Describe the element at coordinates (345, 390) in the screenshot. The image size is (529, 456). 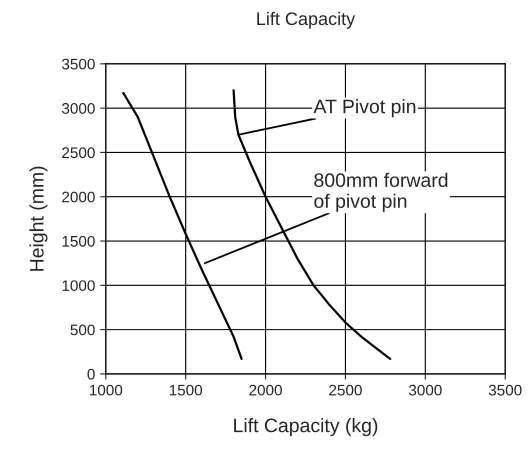
I see `x-tick-label: 2500` at that location.